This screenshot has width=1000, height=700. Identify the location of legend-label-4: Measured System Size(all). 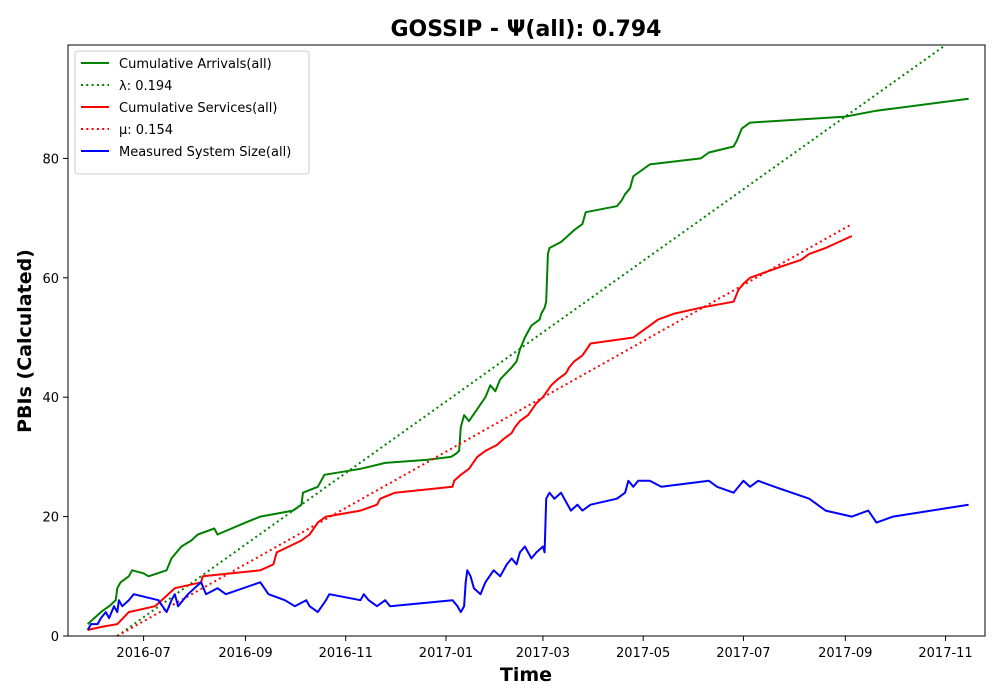
(205, 152).